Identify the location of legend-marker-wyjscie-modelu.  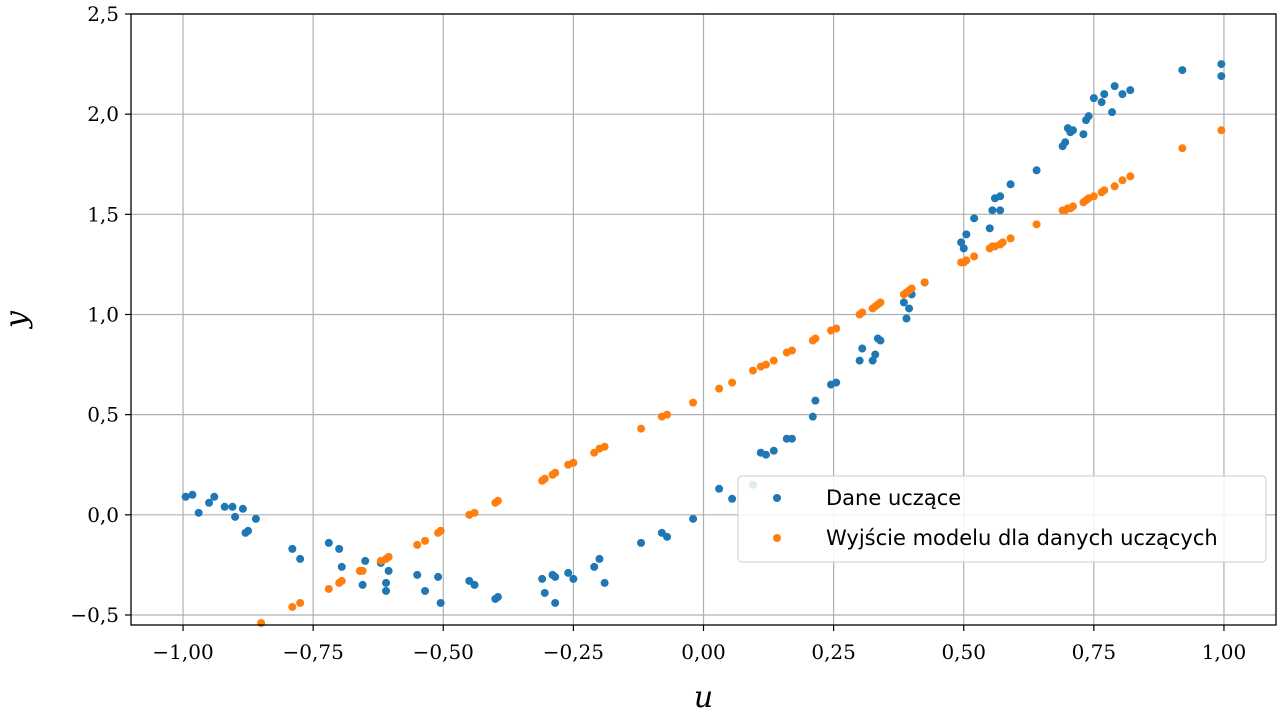
(777, 538).